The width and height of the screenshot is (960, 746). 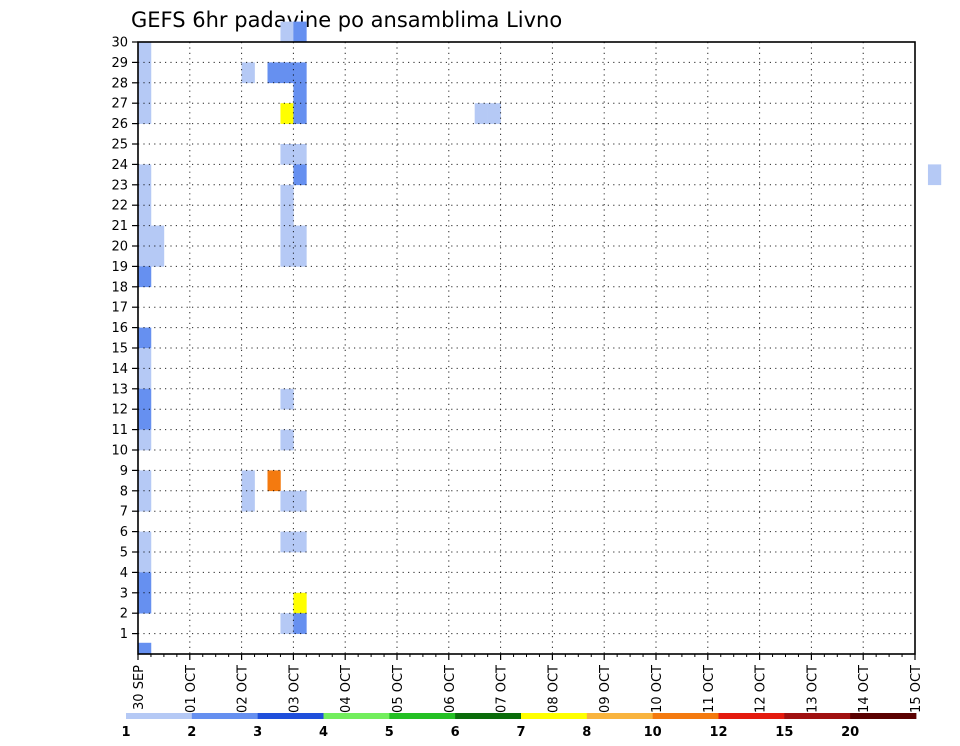 What do you see at coordinates (191, 689) in the screenshot?
I see `x-tick-label: 01 OCT` at bounding box center [191, 689].